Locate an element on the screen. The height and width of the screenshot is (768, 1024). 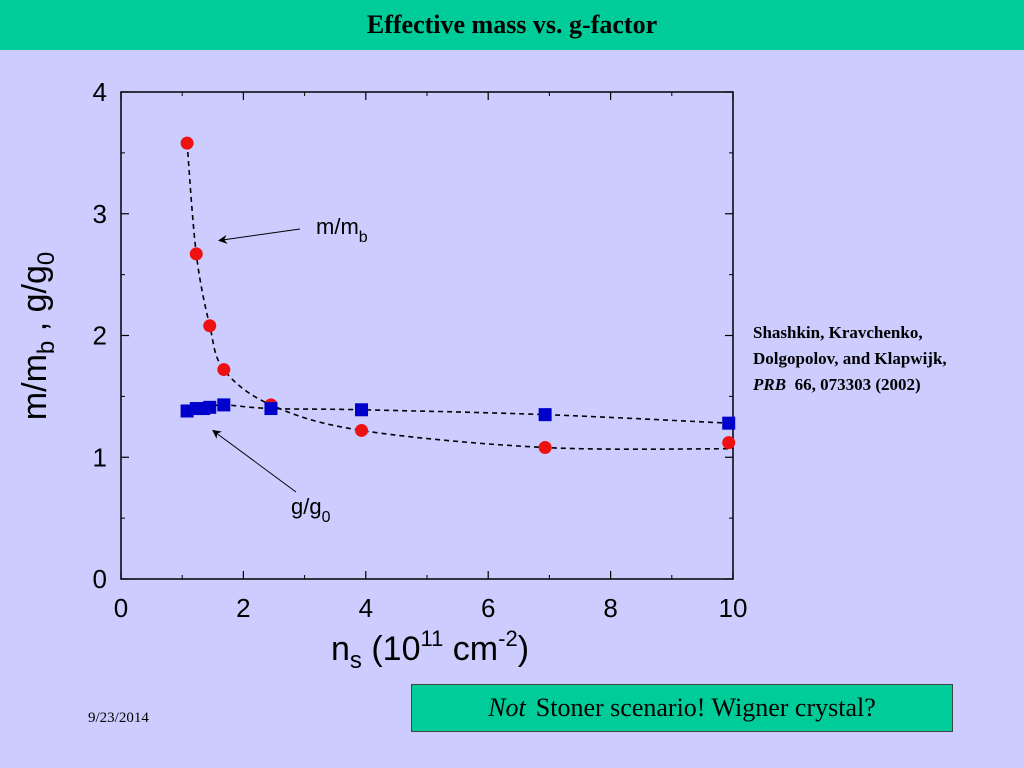
citation-authors-line1: Shashkin, Kravchenko, is located at coordinates (838, 332).